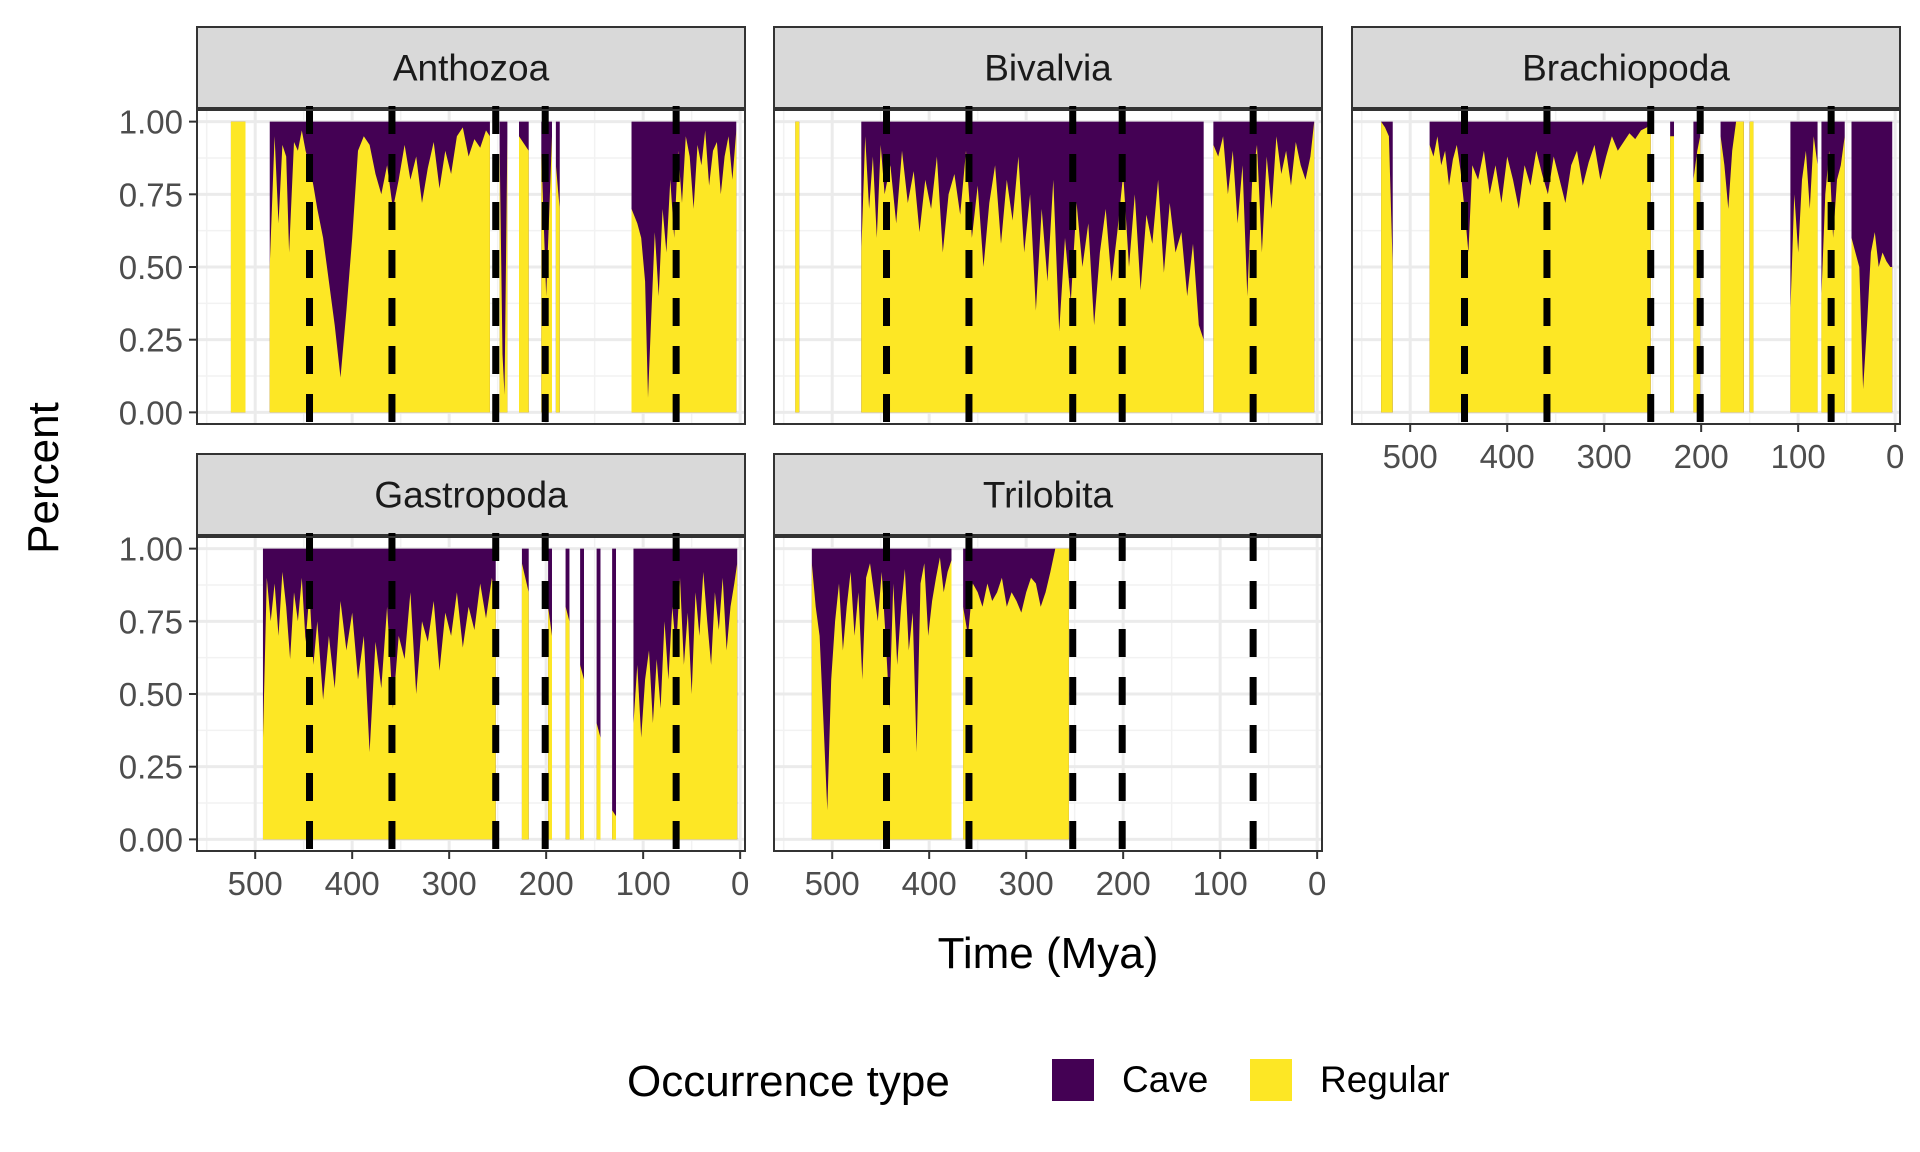 Image resolution: width=1920 pixels, height=1152 pixels. Describe the element at coordinates (1165, 1079) in the screenshot. I see `legend-label-cave: Cave` at that location.